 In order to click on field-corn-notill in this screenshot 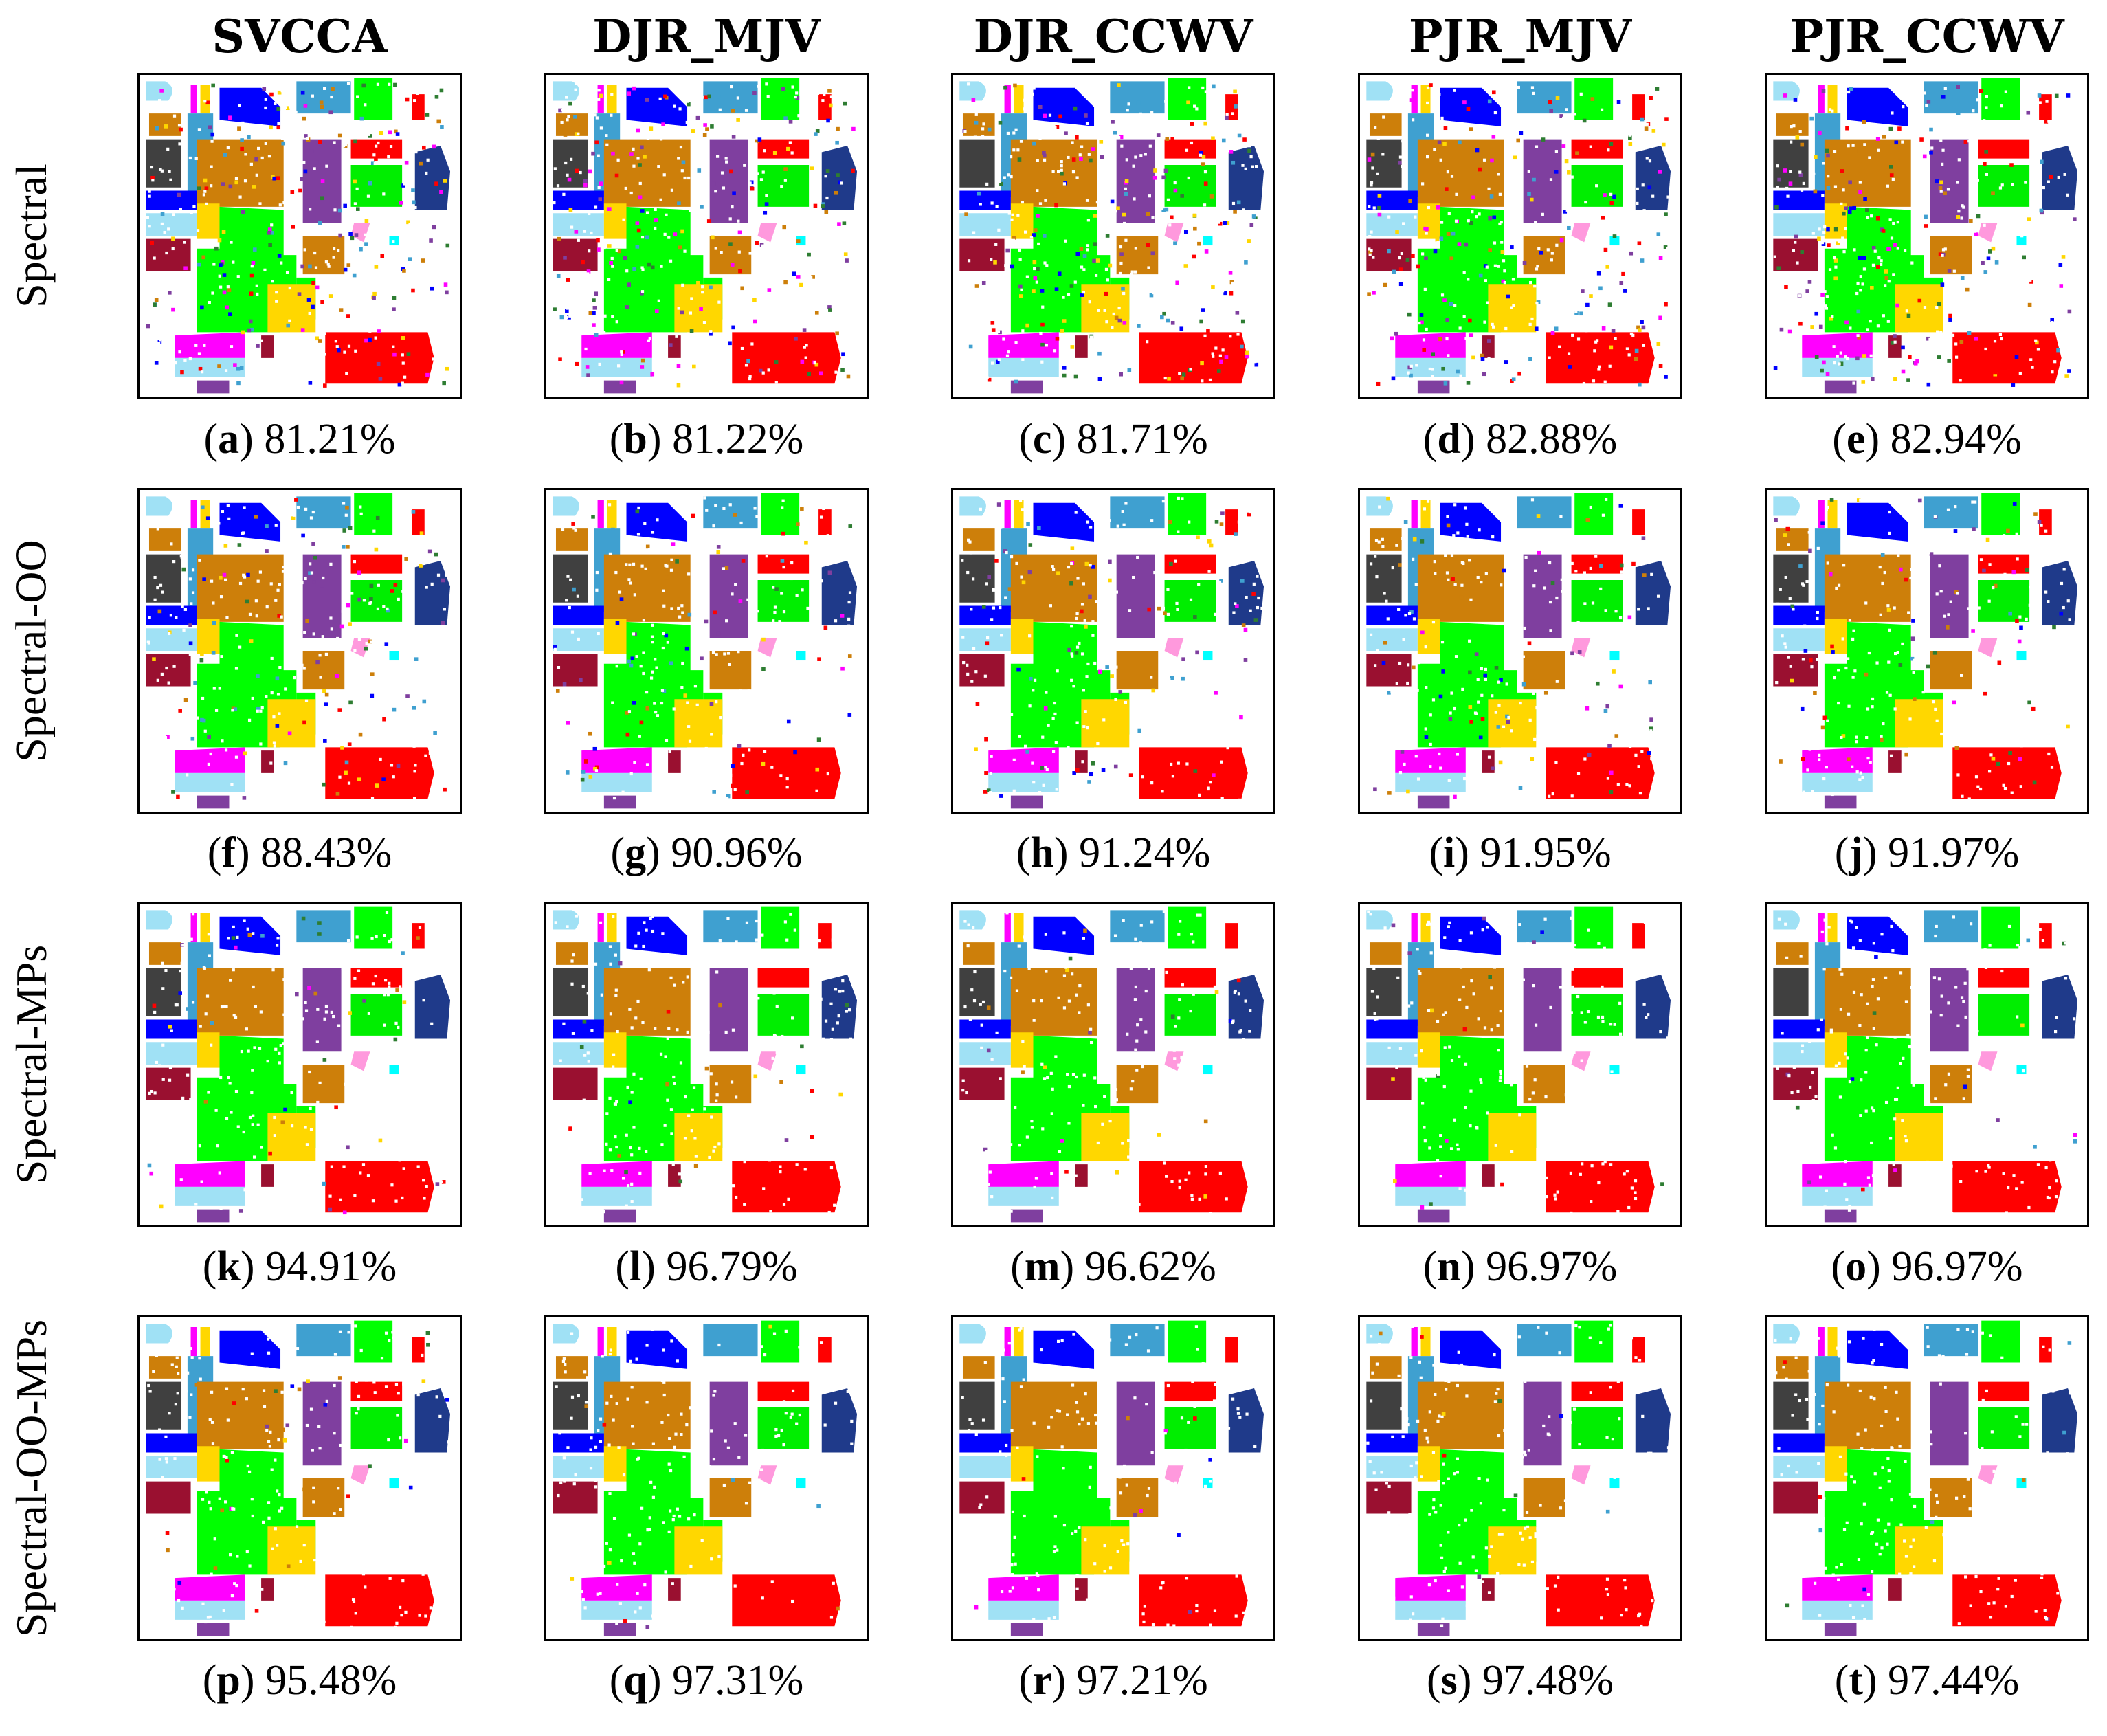, I will do `click(647, 173)`.